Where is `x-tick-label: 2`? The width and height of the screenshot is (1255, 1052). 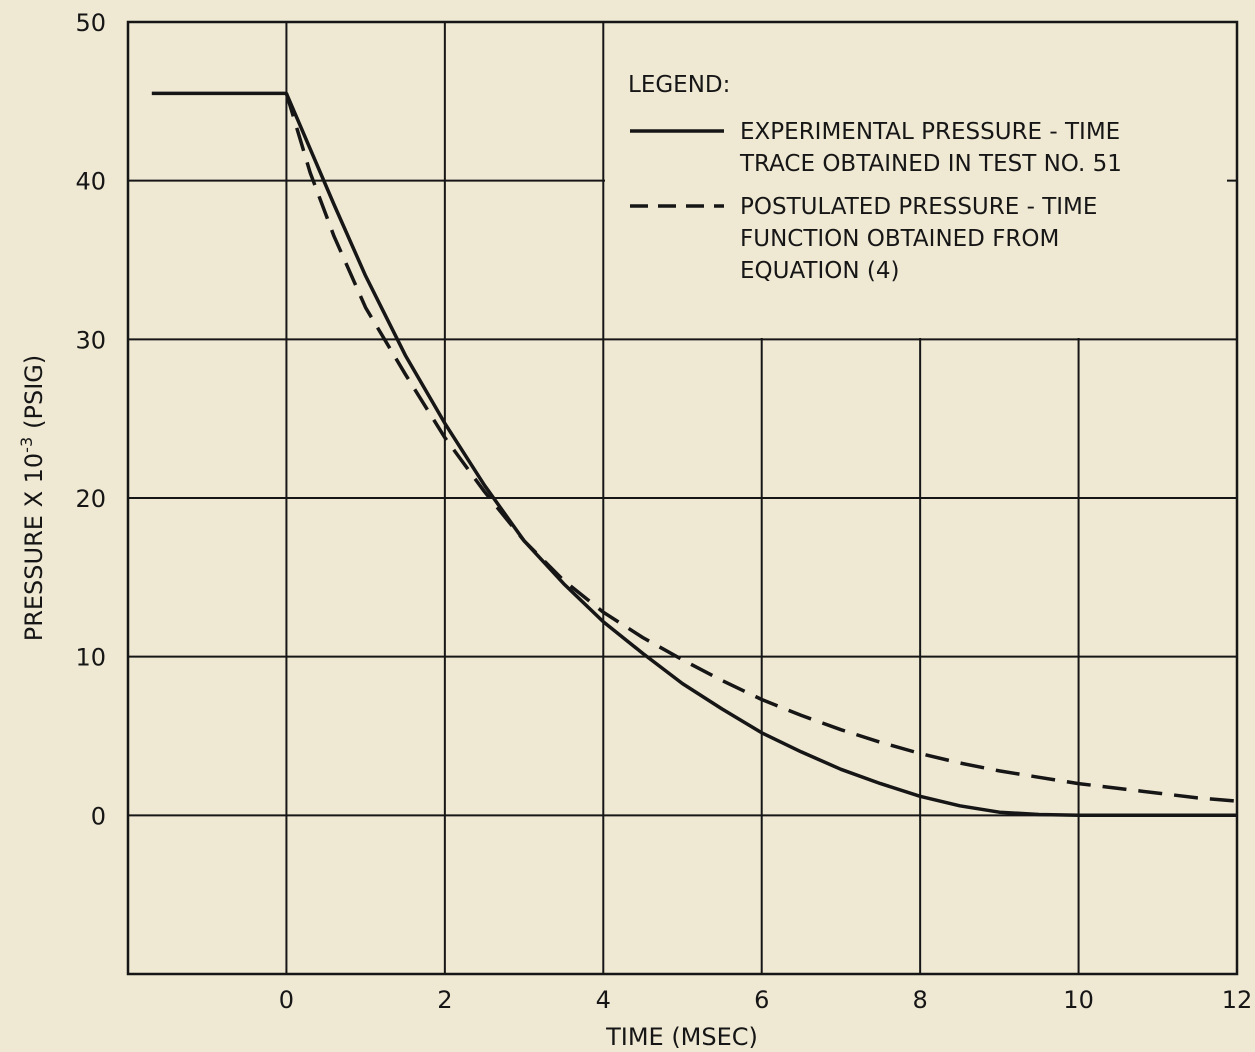
x-tick-label: 2 is located at coordinates (444, 1000).